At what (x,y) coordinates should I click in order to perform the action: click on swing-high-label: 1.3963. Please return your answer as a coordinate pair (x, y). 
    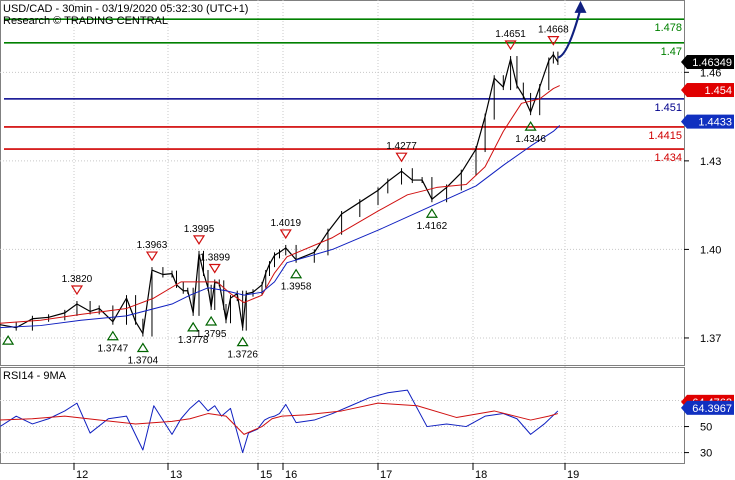
    Looking at the image, I should click on (152, 245).